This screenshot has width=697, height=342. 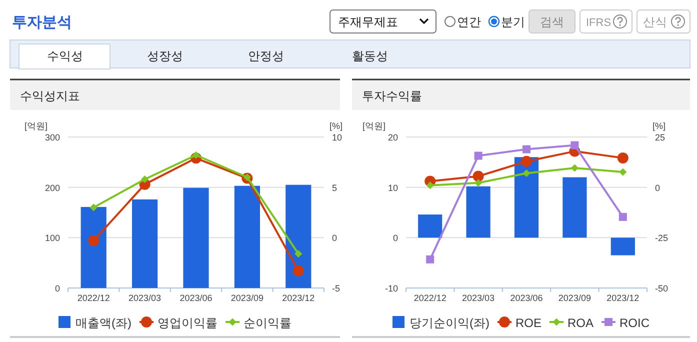 I want to click on y2-tick-label: -5, so click(x=336, y=289).